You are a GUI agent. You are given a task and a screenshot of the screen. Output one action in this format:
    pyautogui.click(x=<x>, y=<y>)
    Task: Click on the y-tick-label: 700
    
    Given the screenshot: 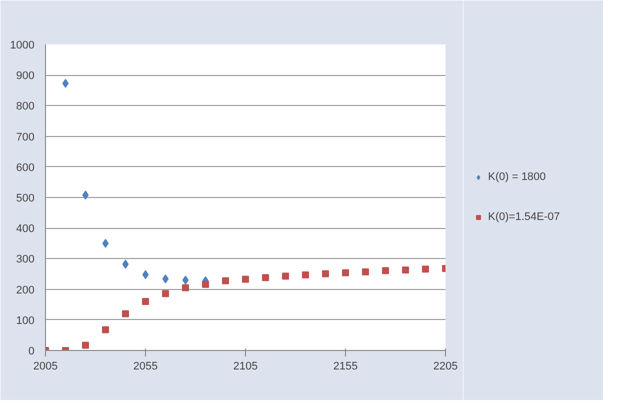 What is the action you would take?
    pyautogui.click(x=25, y=137)
    